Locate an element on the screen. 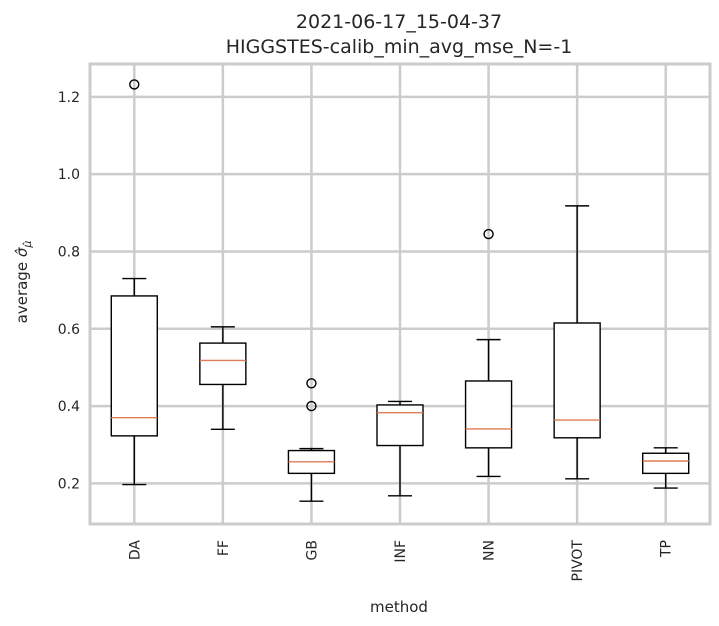 The height and width of the screenshot is (626, 719). box-pivot is located at coordinates (577, 342).